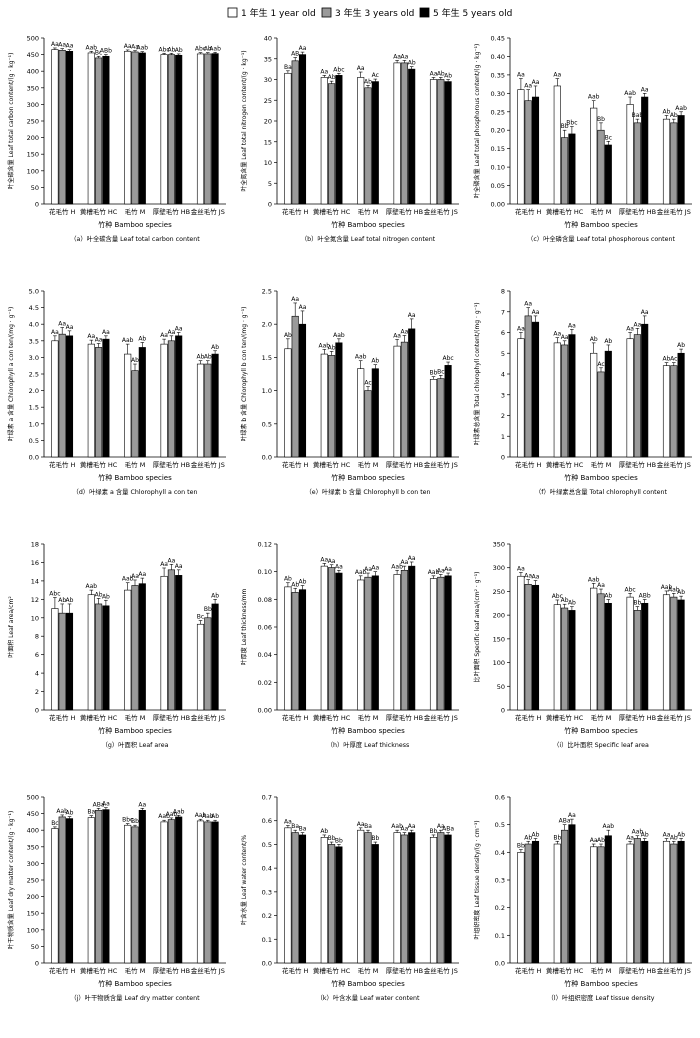 Image resolution: width=700 pixels, height=1038 pixels. I want to click on y-tick-label: 300, so click(33, 105).